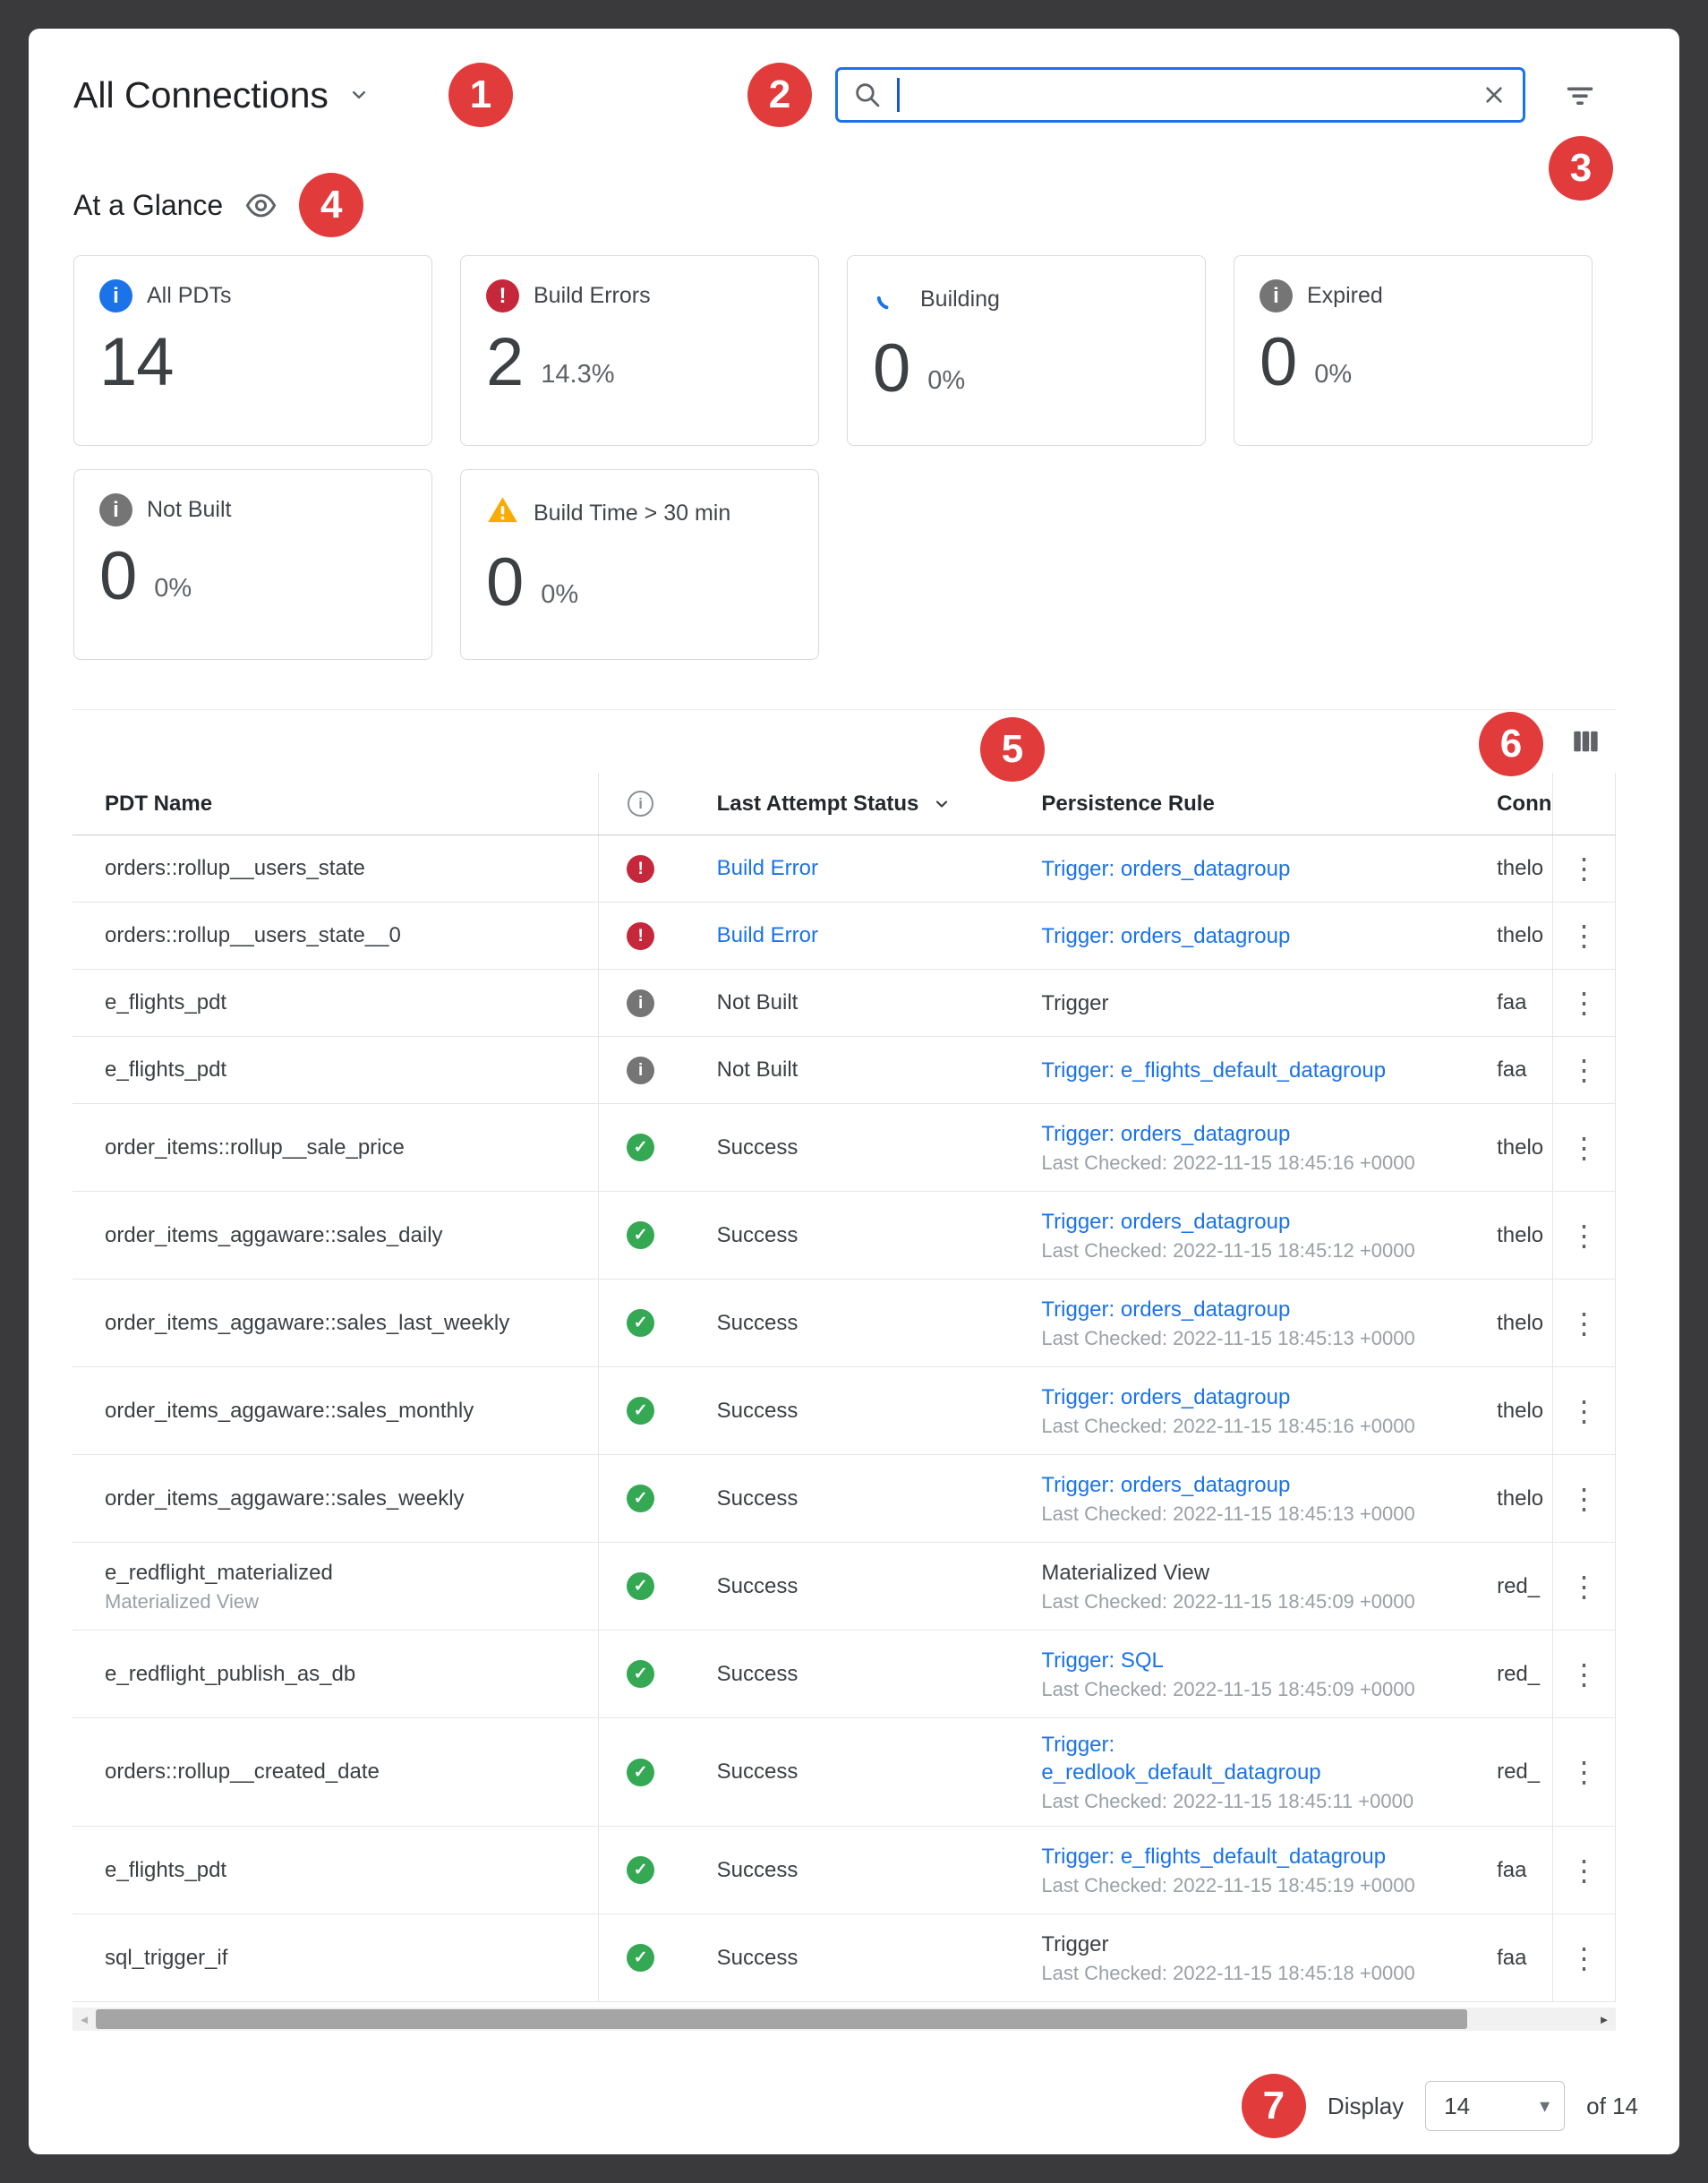 The image size is (1708, 2183). I want to click on glance-card: Build Time > 30 min 0 0%, so click(639, 564).